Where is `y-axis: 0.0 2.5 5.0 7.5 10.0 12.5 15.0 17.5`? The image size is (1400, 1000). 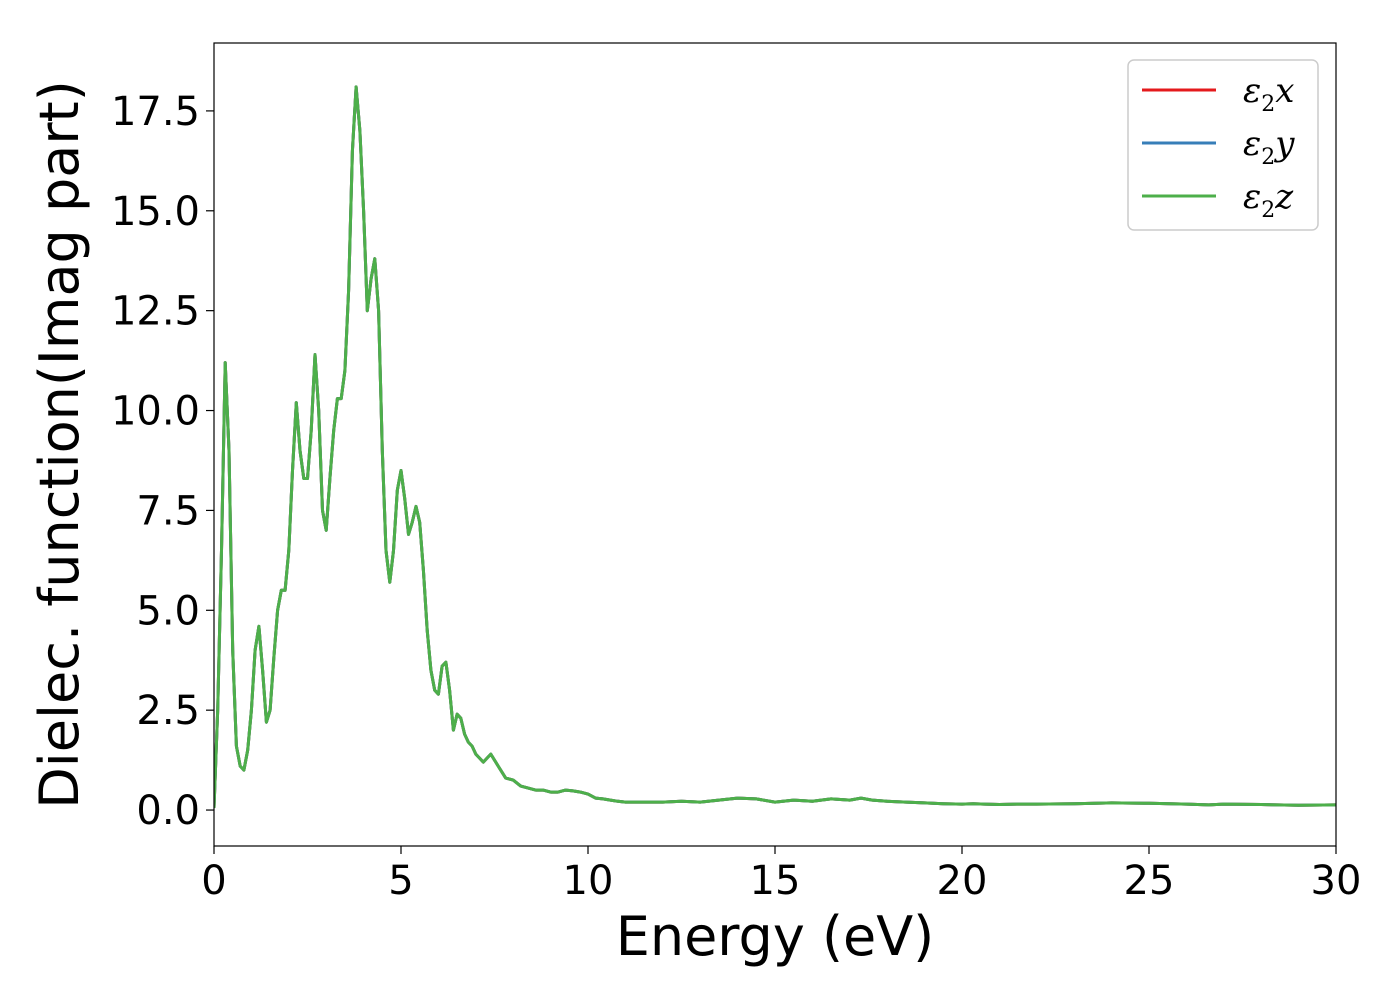 y-axis: 0.0 2.5 5.0 7.5 10.0 12.5 15.0 17.5 is located at coordinates (162, 461).